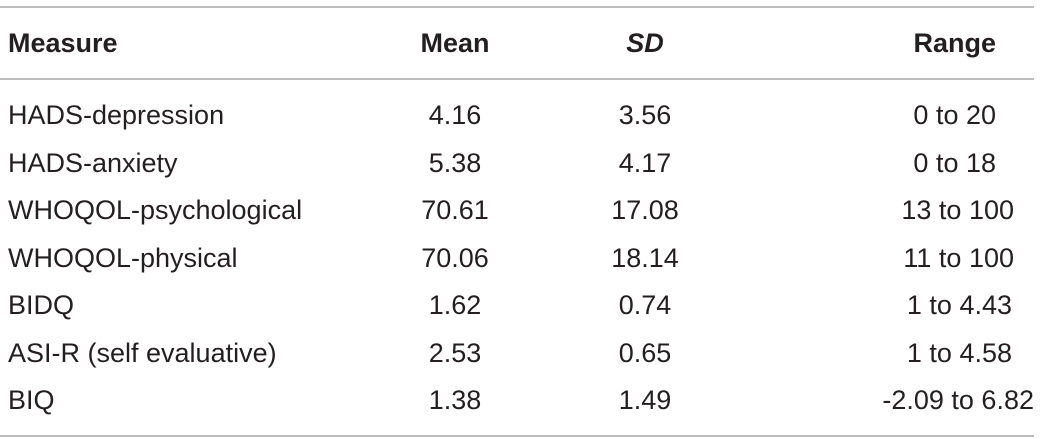 The width and height of the screenshot is (1040, 438). What do you see at coordinates (93, 162) in the screenshot?
I see `cell-measure: HADS-anxiety` at bounding box center [93, 162].